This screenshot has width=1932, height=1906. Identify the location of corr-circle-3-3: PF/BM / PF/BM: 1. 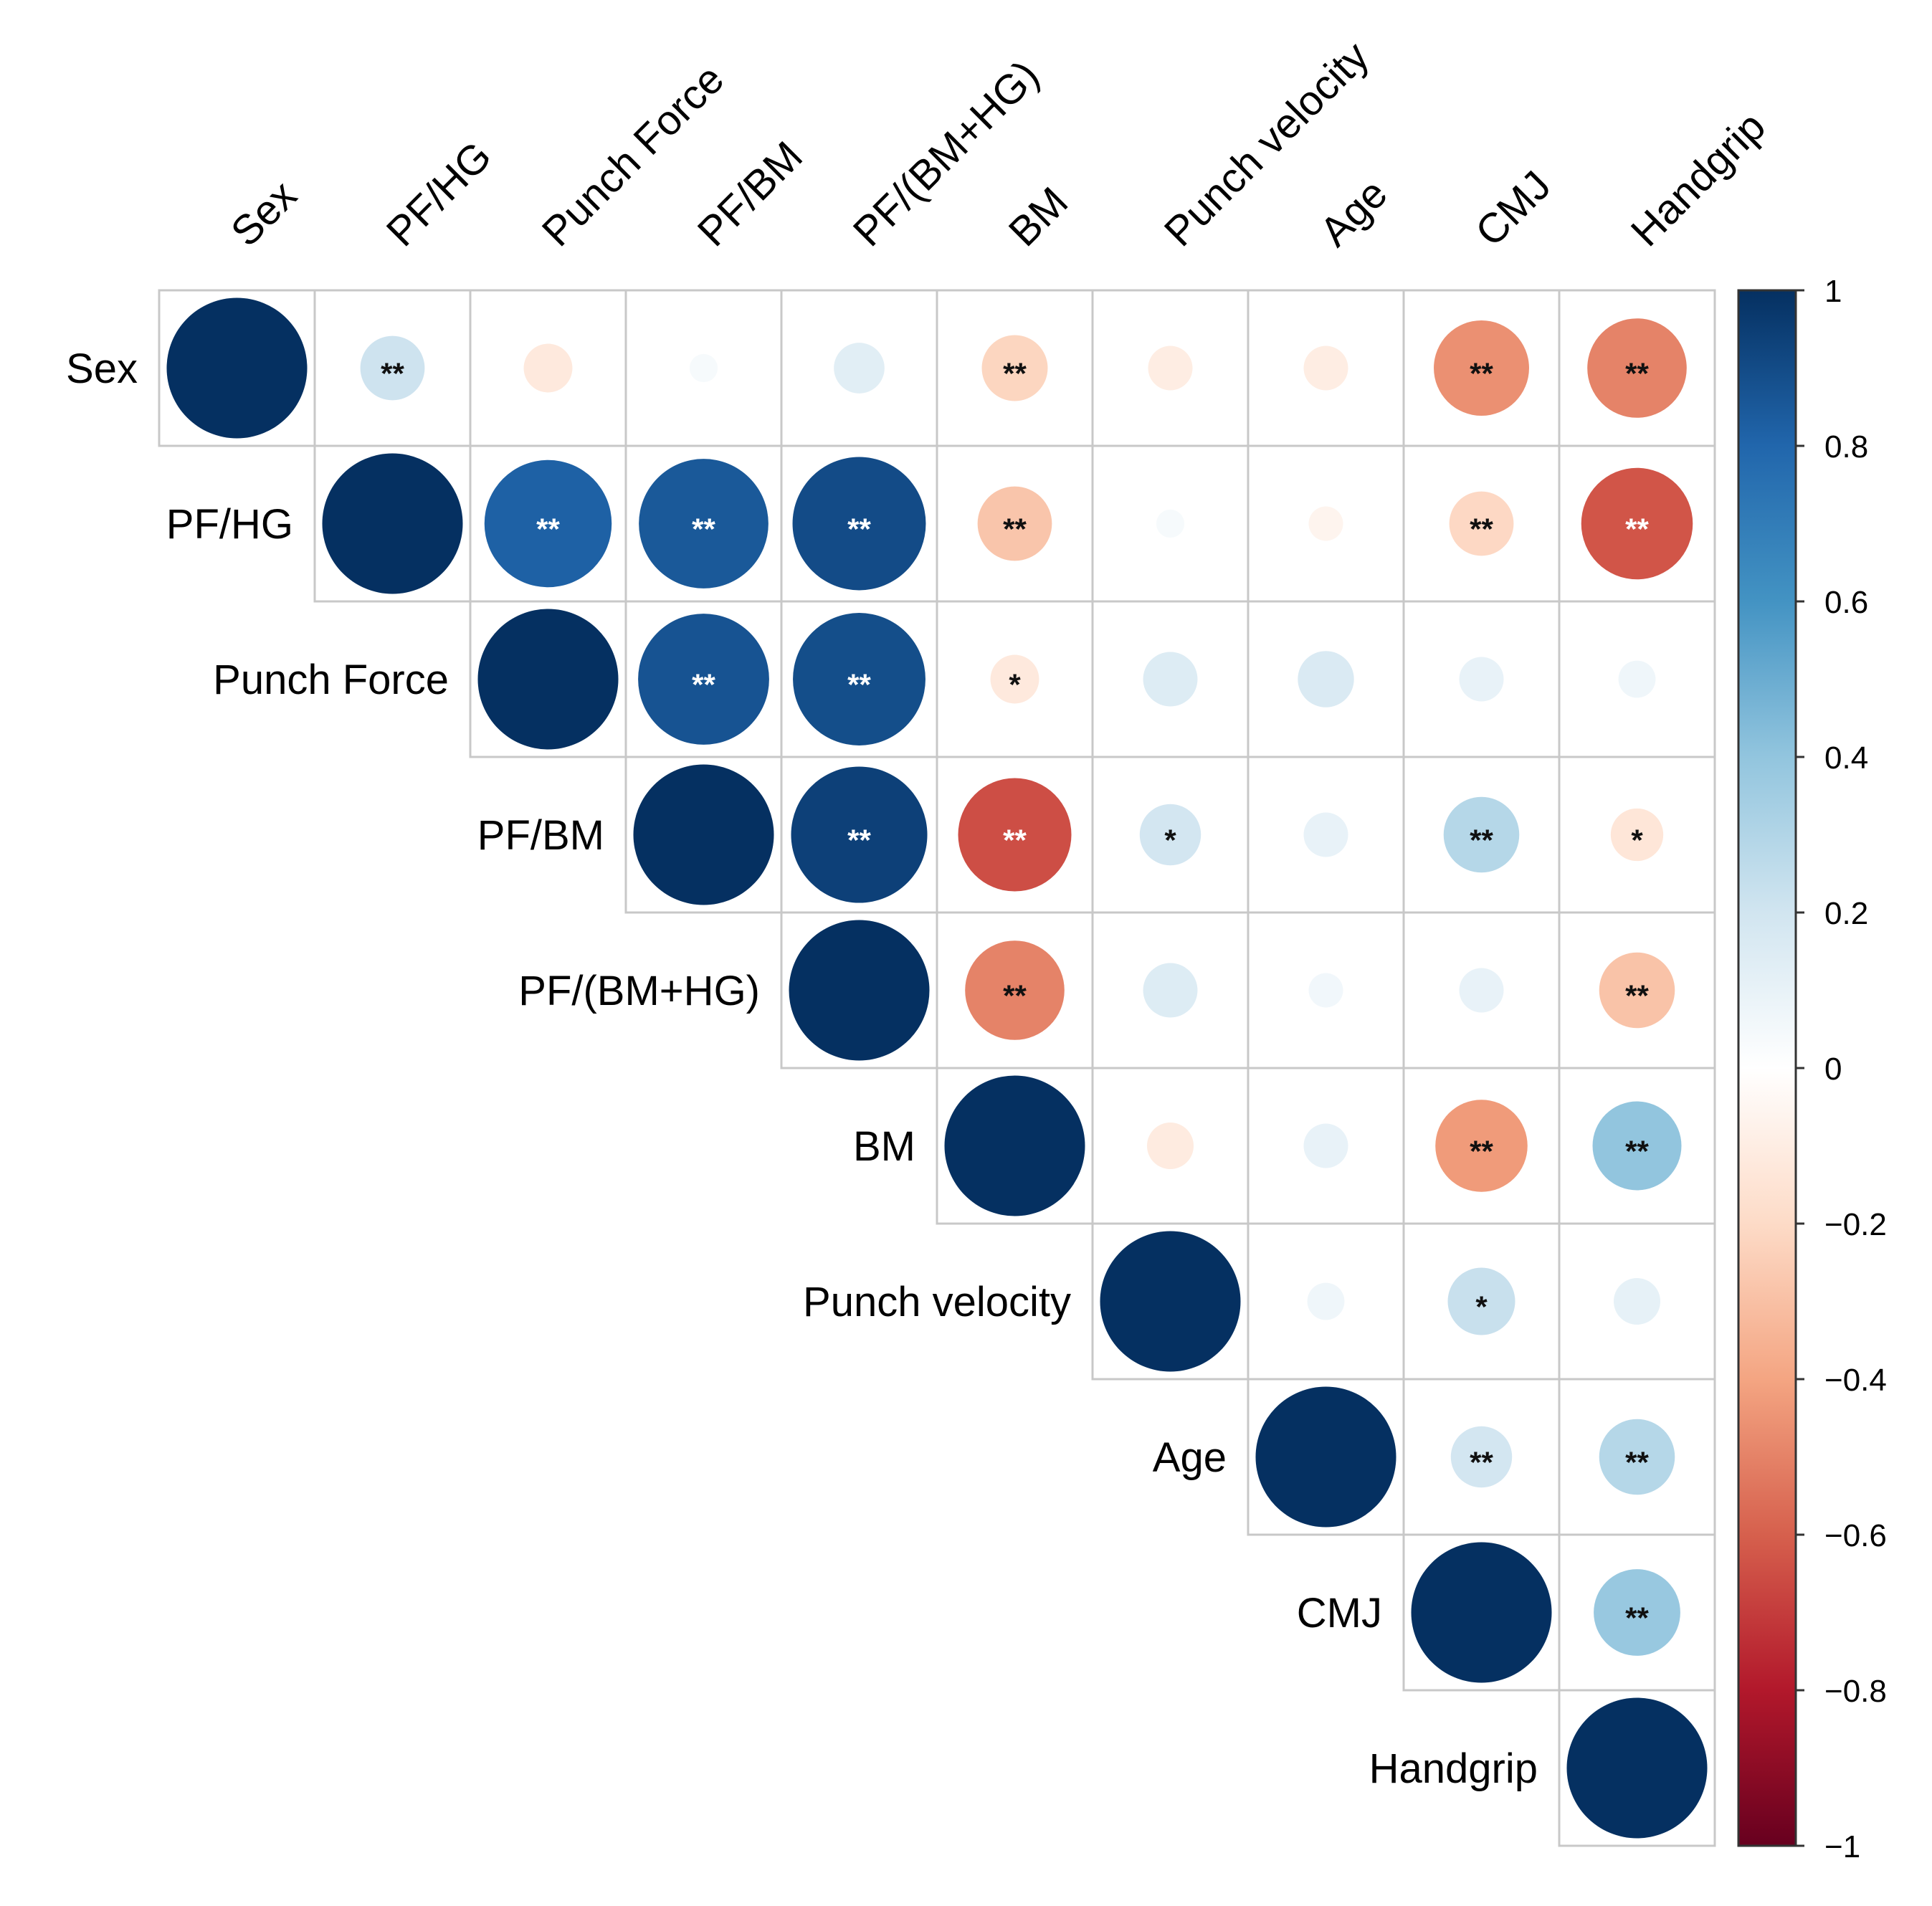
(703, 834).